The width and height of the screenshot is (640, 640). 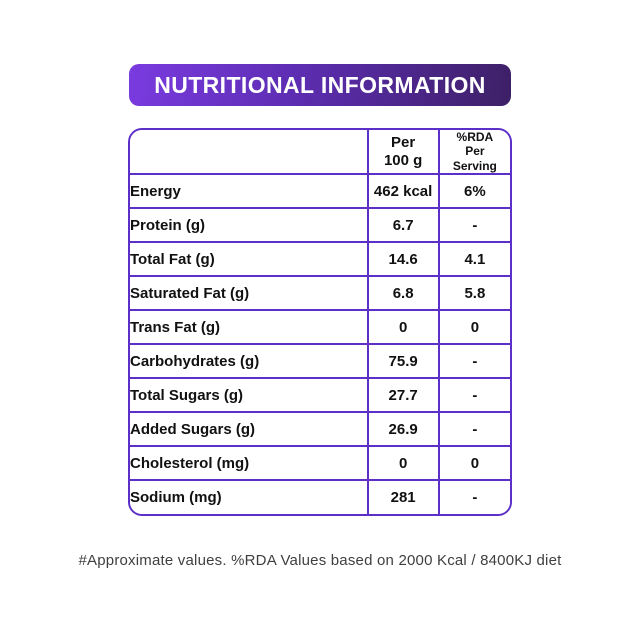 What do you see at coordinates (475, 137) in the screenshot?
I see `header-rda-line1: %RDA` at bounding box center [475, 137].